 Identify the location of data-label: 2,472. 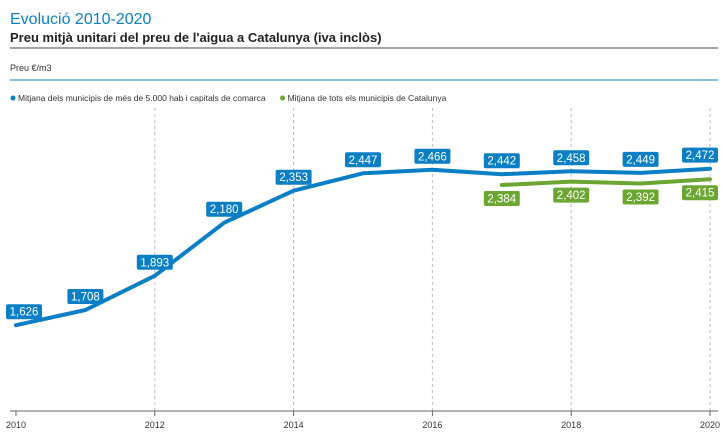
(700, 156).